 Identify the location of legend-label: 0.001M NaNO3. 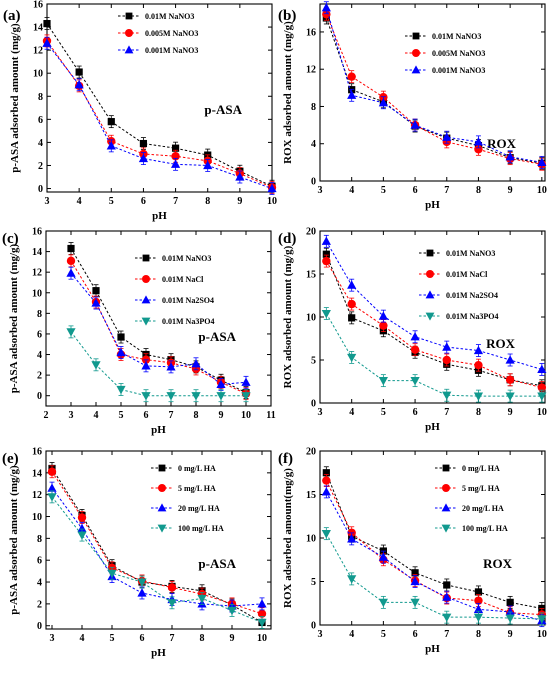
(171, 50).